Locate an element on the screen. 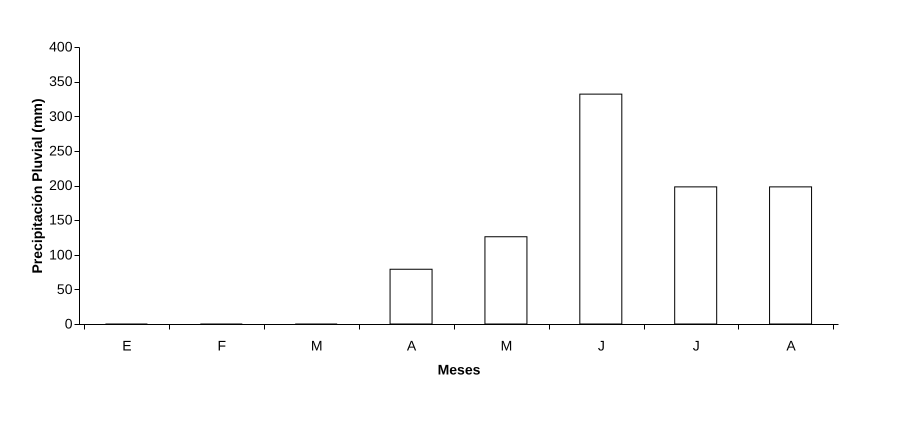 This screenshot has width=904, height=423. y-tick-label: 400 is located at coordinates (61, 46).